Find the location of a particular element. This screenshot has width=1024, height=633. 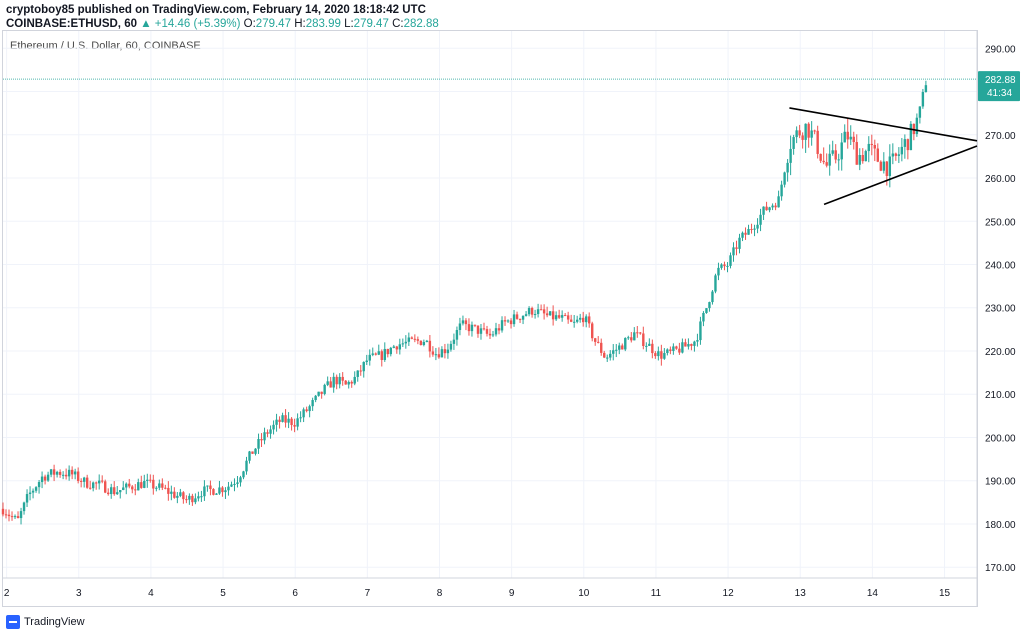

x-tick-label: 12 is located at coordinates (729, 593).